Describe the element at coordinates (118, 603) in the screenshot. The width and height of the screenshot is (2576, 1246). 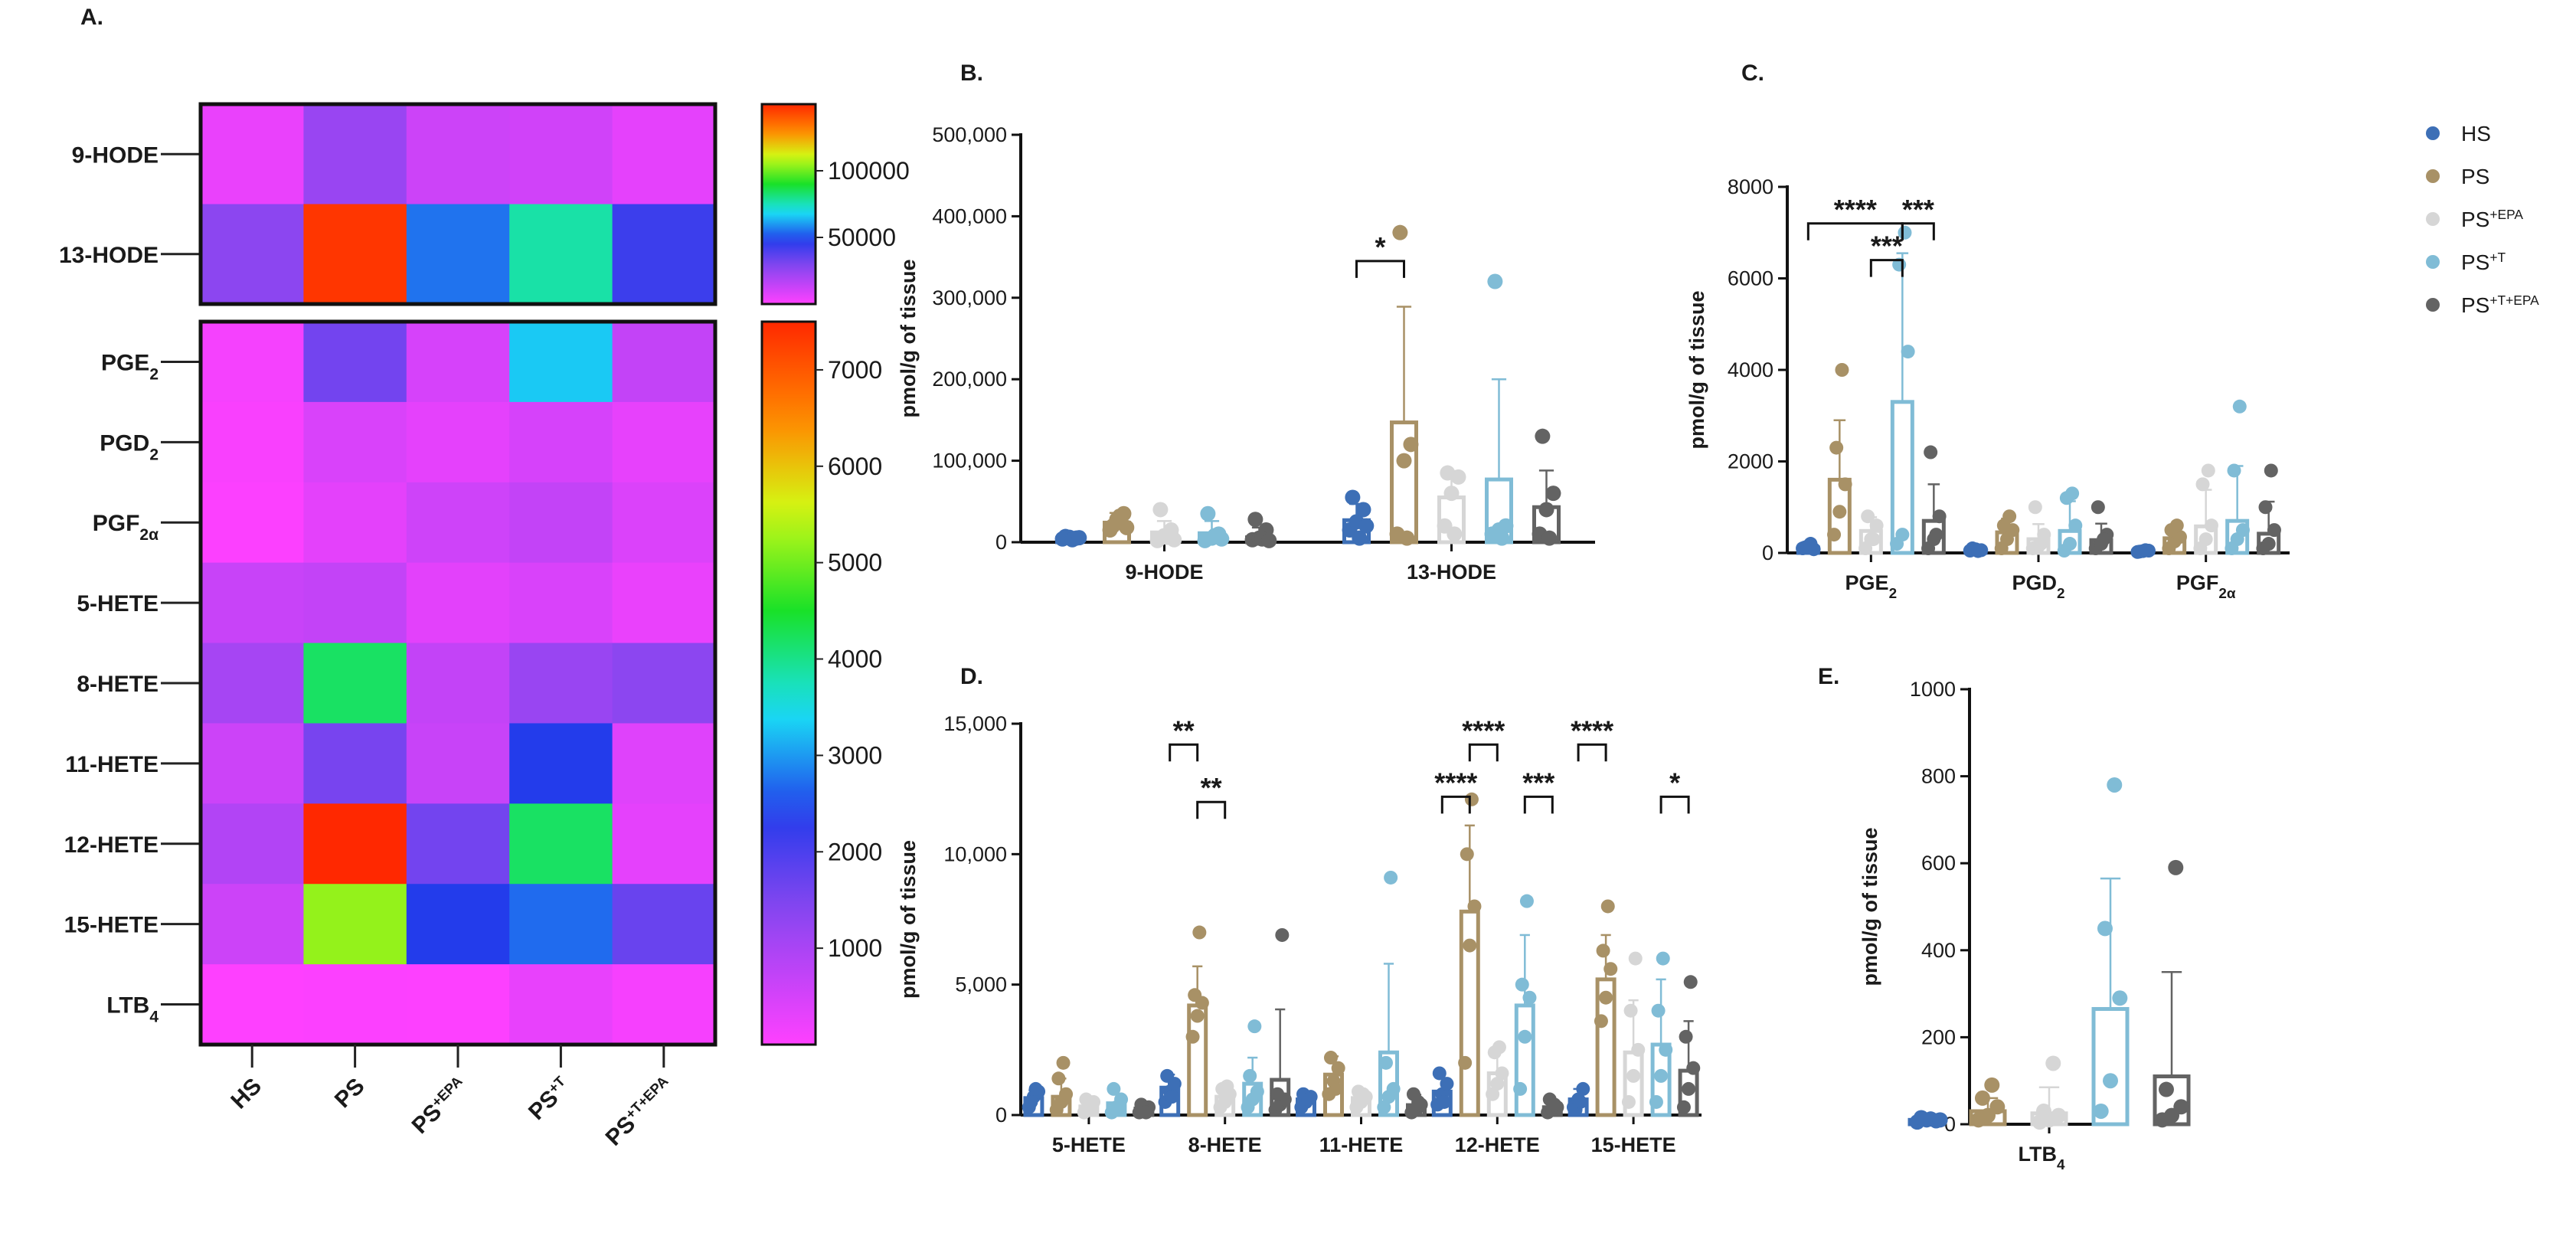
I see `heatmap-row-label-base: 5-HETE` at that location.